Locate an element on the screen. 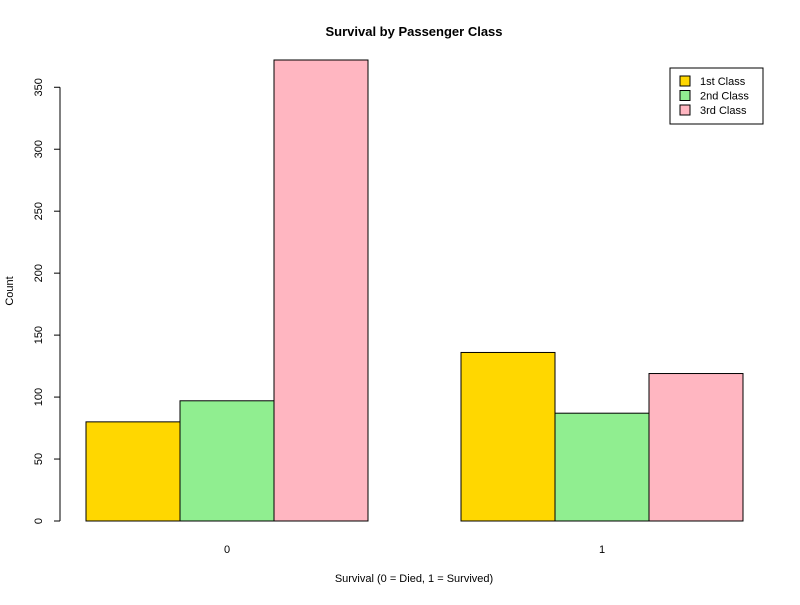 The width and height of the screenshot is (800, 605). x-tick-label-0: 0 is located at coordinates (227, 550).